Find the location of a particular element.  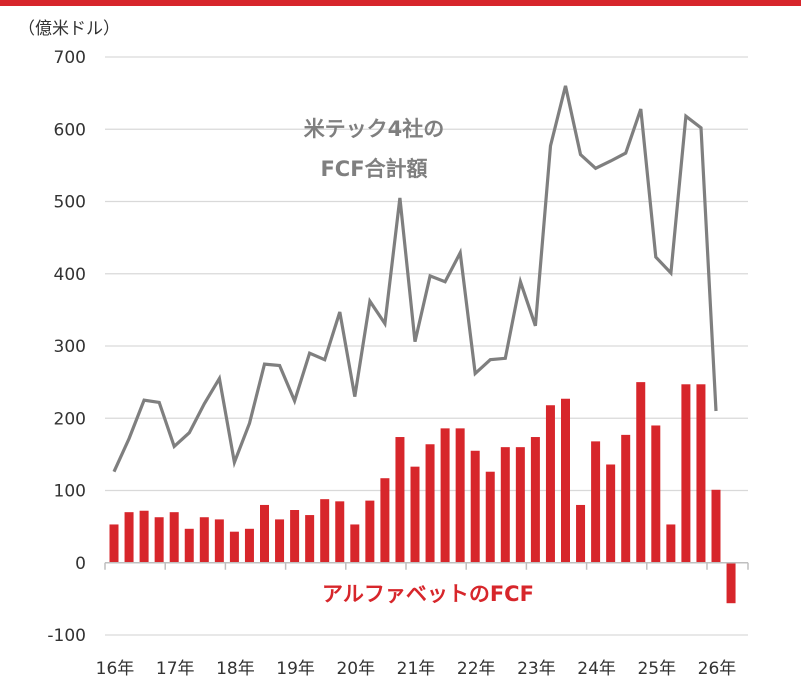

bar-series-label: アルファベットのFCF is located at coordinates (428, 594).